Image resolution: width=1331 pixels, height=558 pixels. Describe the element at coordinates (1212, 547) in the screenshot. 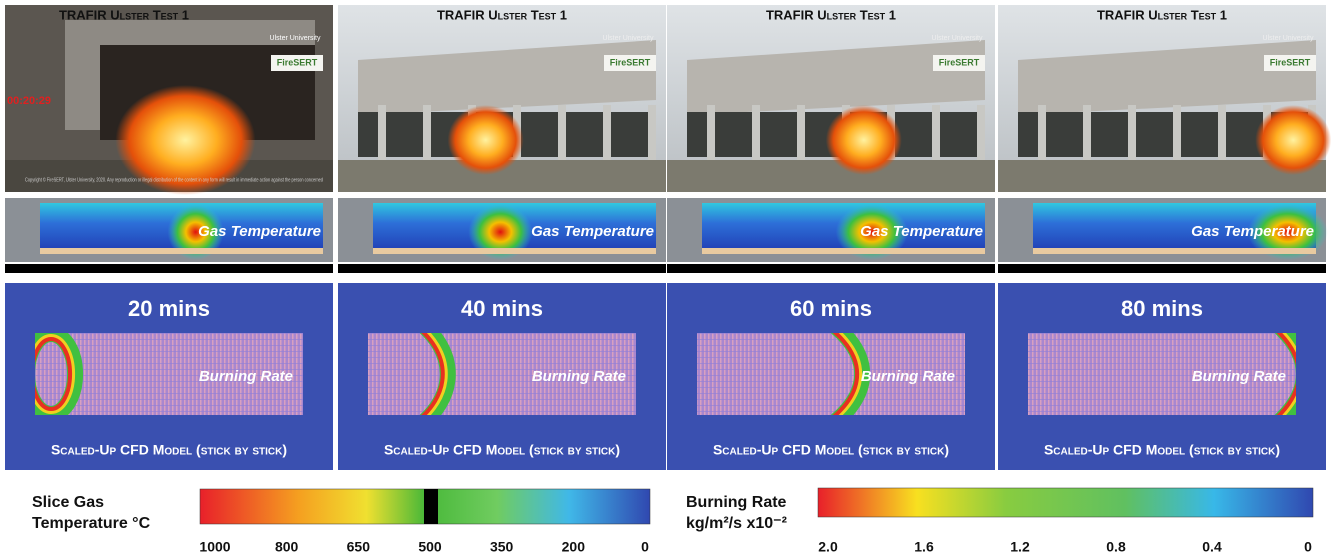

I see `tick-label: 0.4` at that location.